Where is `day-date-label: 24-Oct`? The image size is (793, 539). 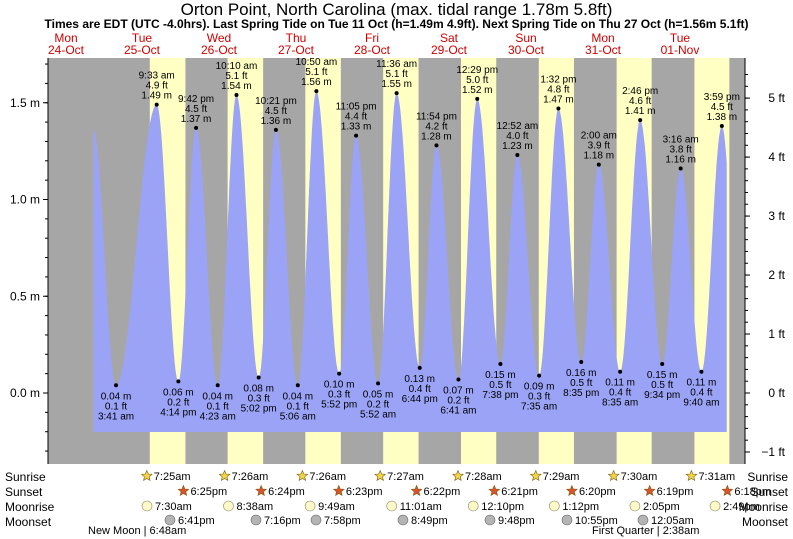 day-date-label: 24-Oct is located at coordinates (66, 50).